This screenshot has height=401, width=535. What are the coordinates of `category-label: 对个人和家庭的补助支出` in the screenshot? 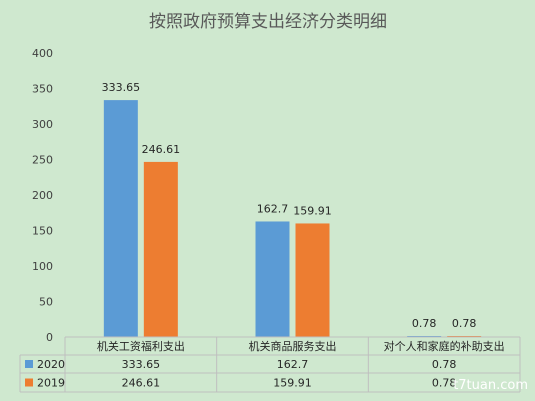 It's located at (444, 346).